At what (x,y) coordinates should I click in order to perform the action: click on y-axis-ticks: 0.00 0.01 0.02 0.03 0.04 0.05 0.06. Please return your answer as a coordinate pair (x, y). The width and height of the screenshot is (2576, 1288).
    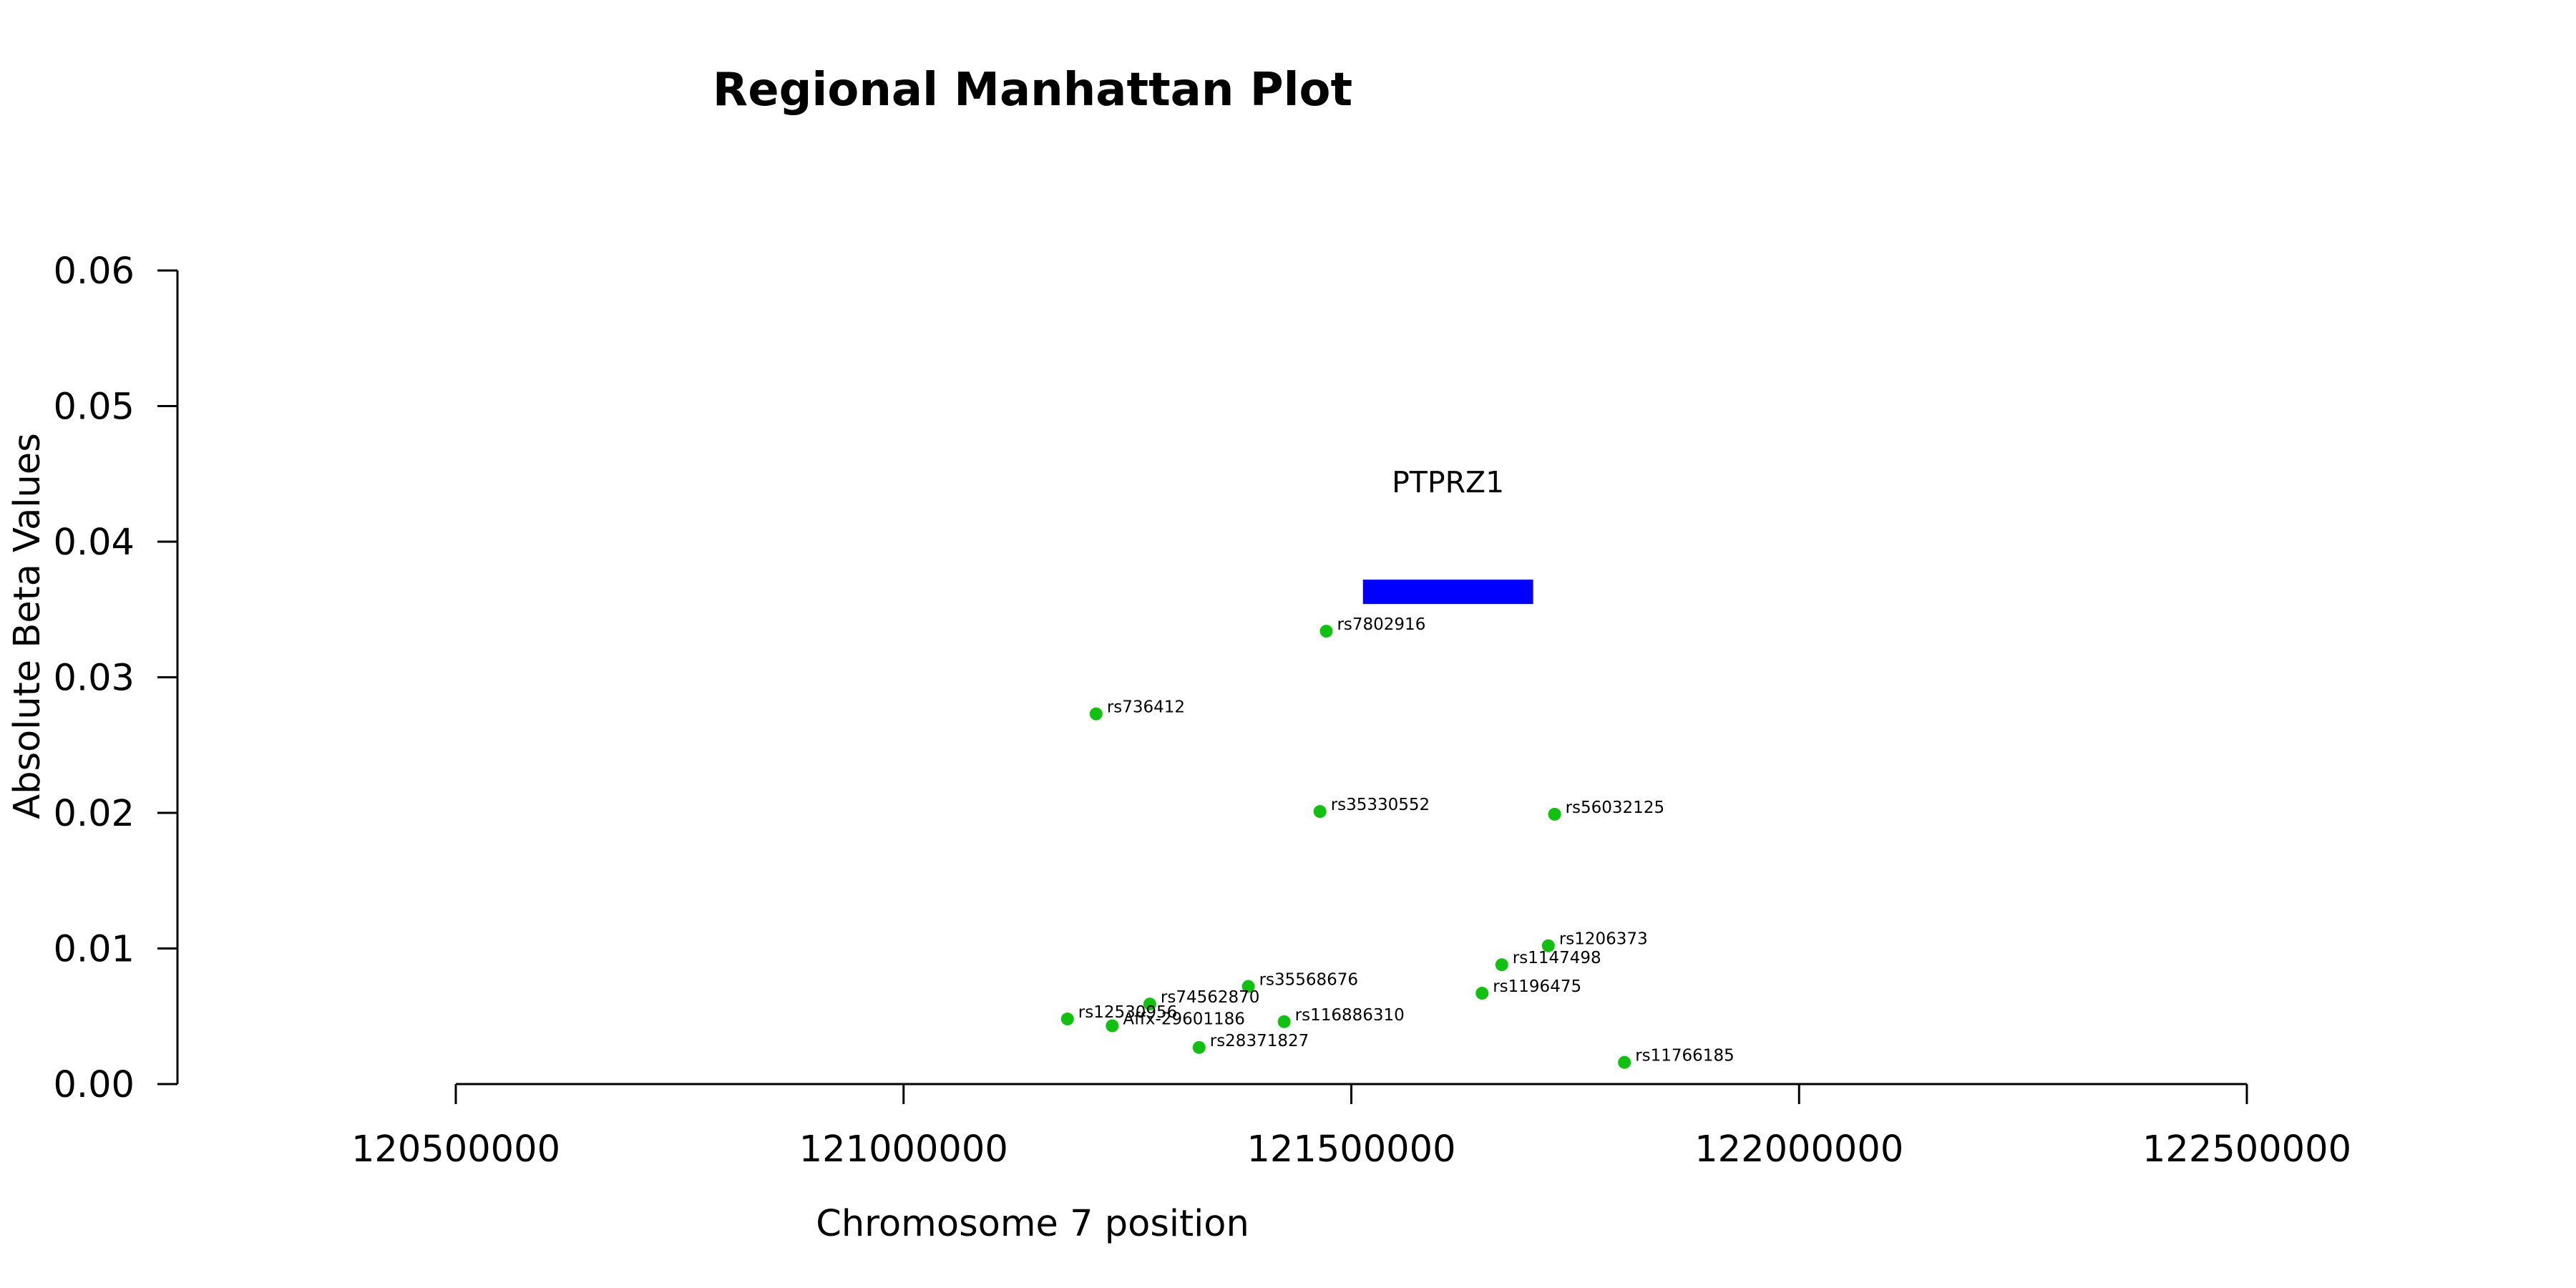
    Looking at the image, I should click on (115, 678).